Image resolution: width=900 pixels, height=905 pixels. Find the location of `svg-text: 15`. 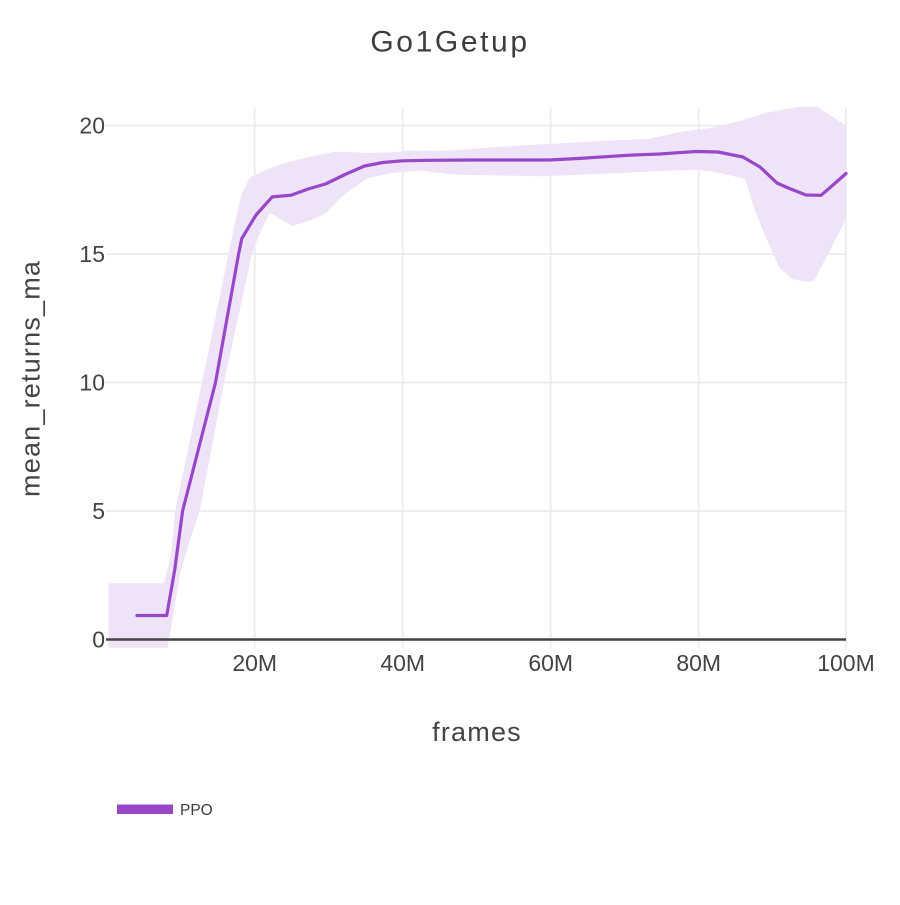

svg-text: 15 is located at coordinates (92, 254).